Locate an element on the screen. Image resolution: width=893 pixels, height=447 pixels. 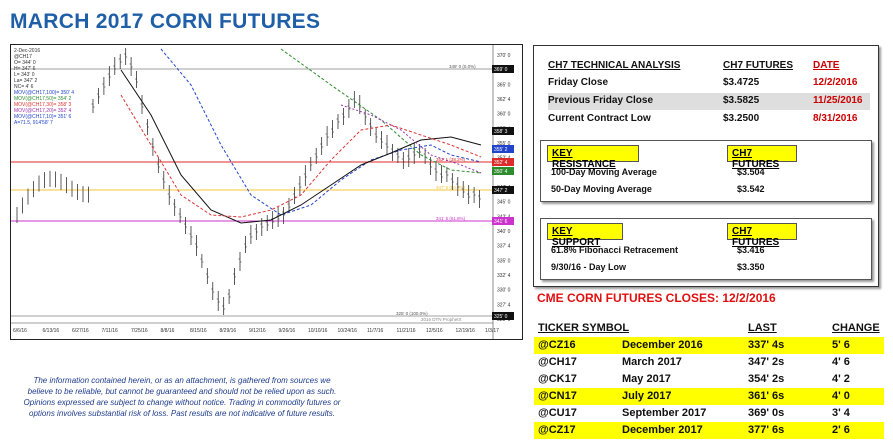
header-last: LAST is located at coordinates (762, 328).